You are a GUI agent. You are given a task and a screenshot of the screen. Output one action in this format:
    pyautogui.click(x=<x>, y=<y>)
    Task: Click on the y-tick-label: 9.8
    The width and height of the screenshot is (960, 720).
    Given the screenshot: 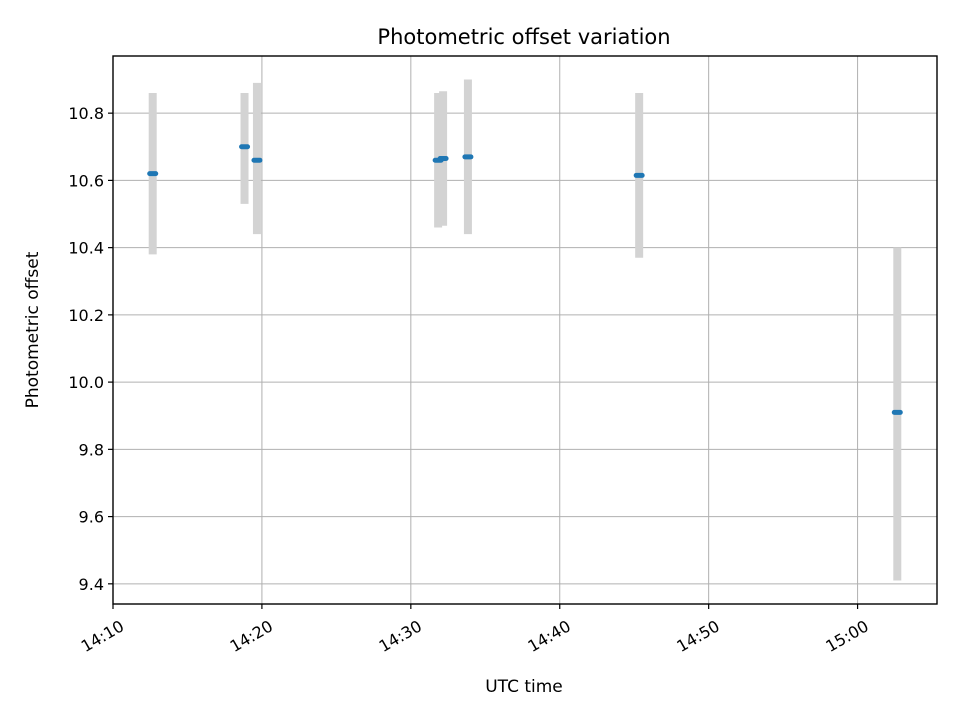 What is the action you would take?
    pyautogui.click(x=91, y=449)
    